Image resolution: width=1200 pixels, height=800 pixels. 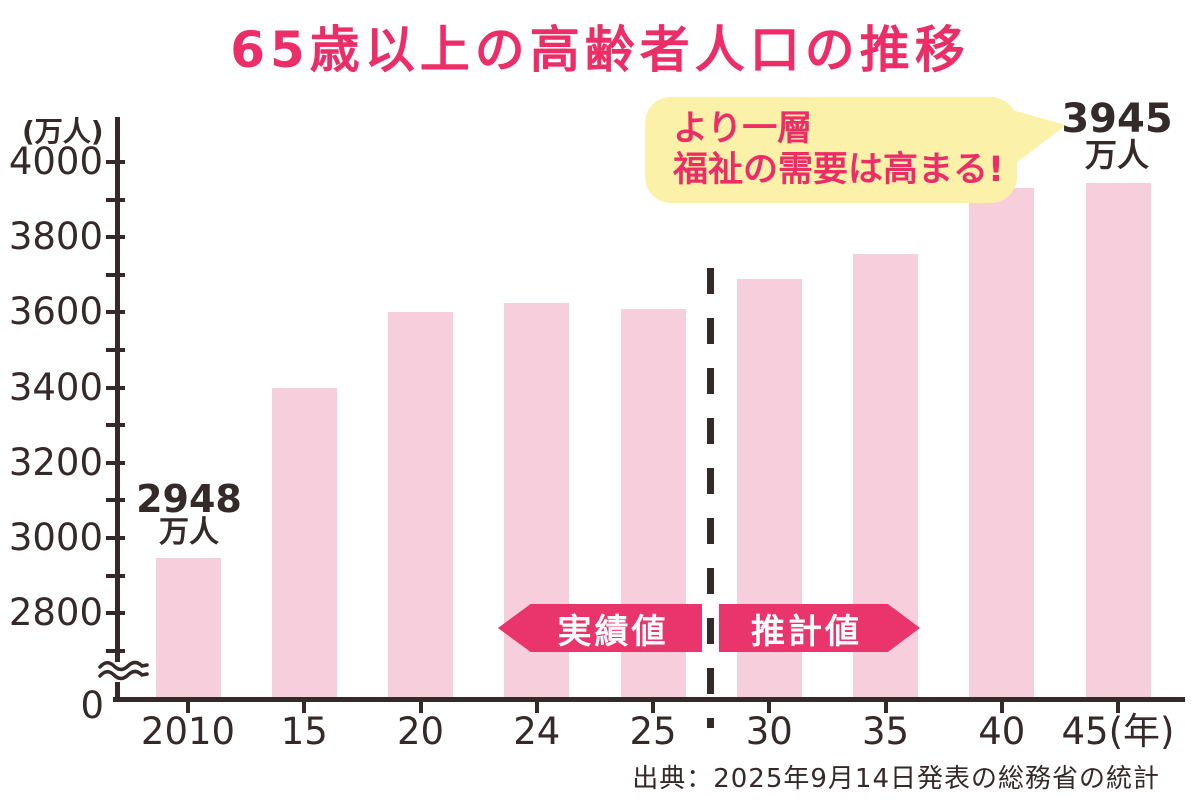 What do you see at coordinates (537, 731) in the screenshot?
I see `x-label-4: 24` at bounding box center [537, 731].